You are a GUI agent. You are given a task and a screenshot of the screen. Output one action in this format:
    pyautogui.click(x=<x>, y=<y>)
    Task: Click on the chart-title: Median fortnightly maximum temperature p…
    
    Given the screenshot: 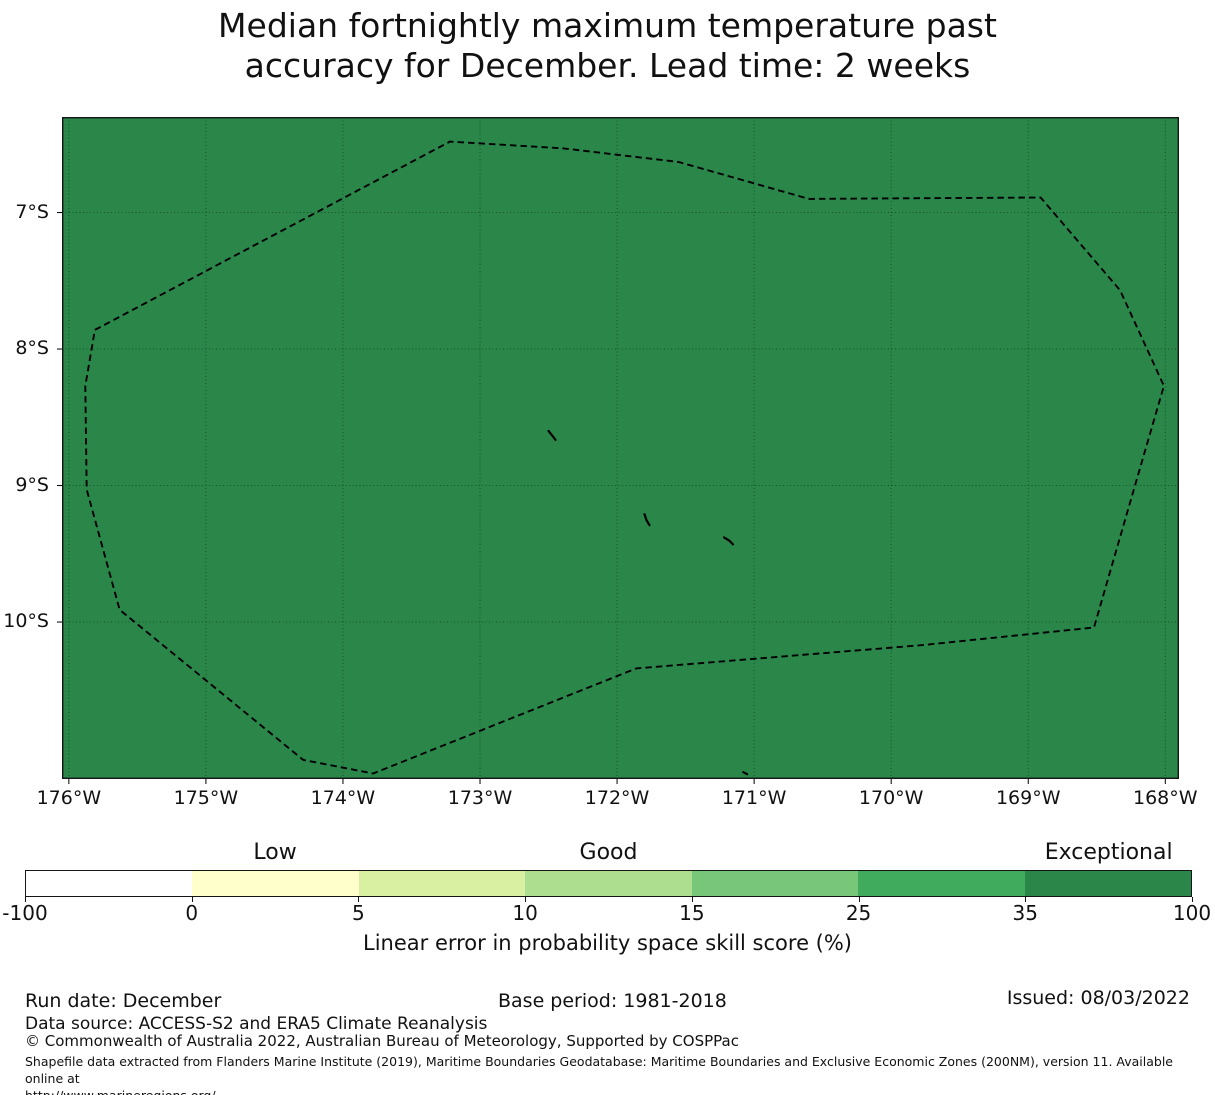 What is the action you would take?
    pyautogui.click(x=607, y=45)
    